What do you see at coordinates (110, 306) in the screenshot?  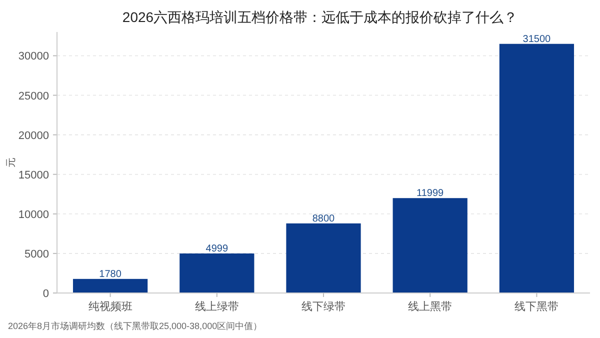 I see `x-tick-label: 纯视频班` at bounding box center [110, 306].